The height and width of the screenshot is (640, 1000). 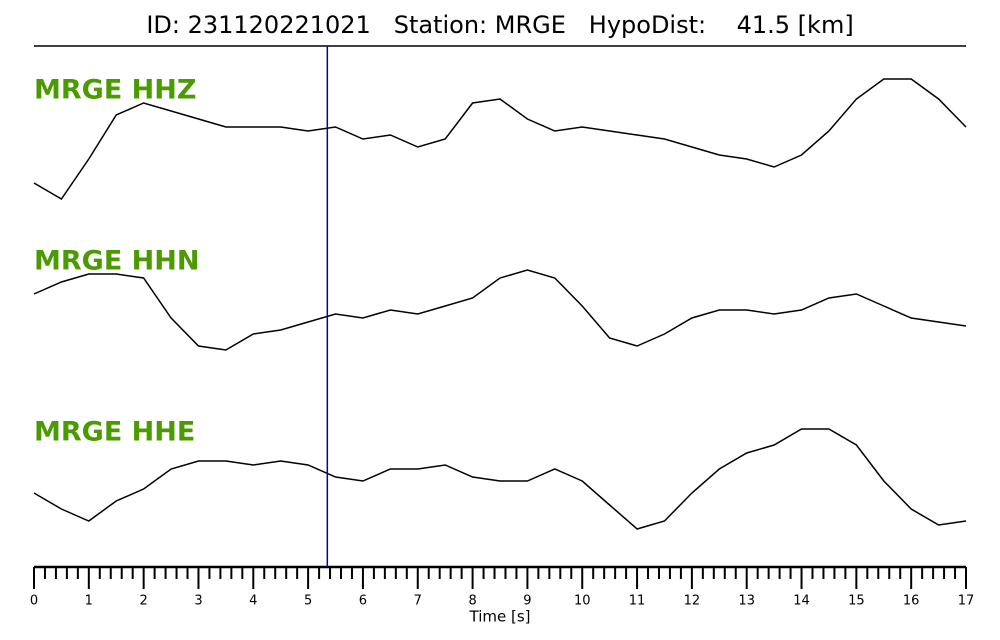 What do you see at coordinates (34, 601) in the screenshot?
I see `x-tick-label: 0` at bounding box center [34, 601].